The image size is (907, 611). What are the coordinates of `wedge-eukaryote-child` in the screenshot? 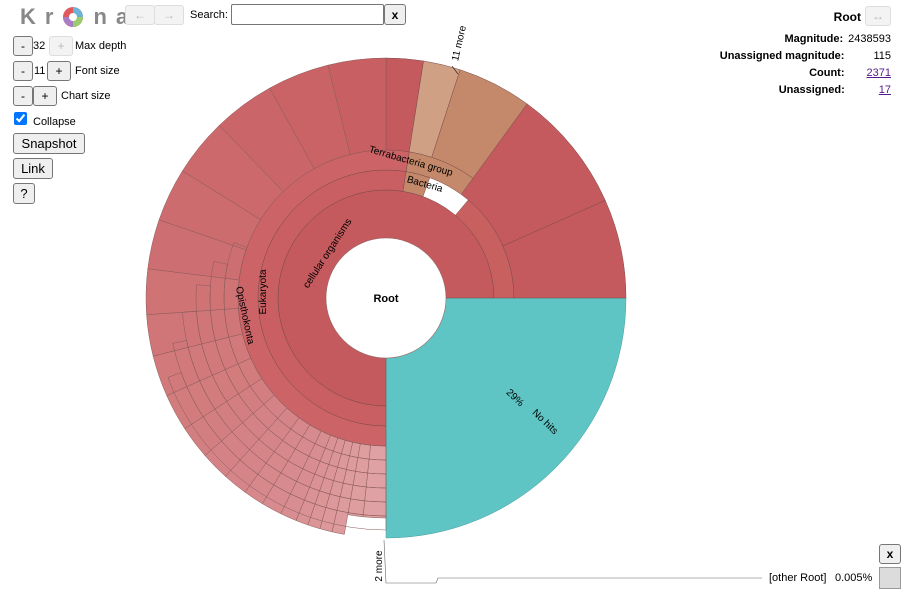 It's located at (357, 106).